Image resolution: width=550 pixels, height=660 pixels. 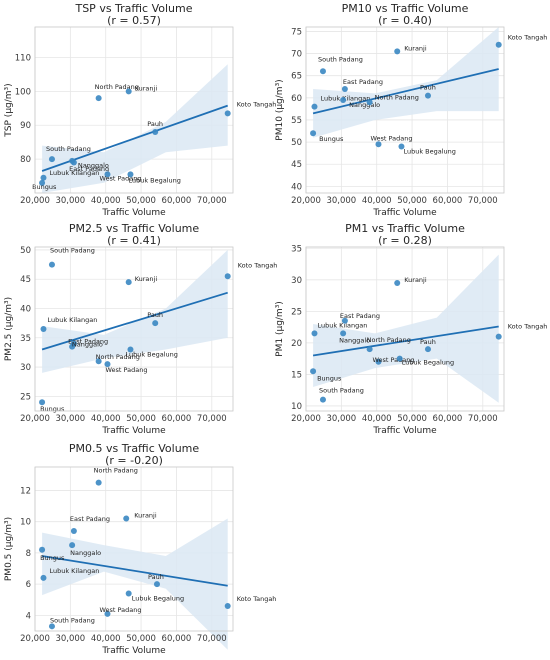 What do you see at coordinates (25, 126) in the screenshot?
I see `y-tick-label: 90` at bounding box center [25, 126].